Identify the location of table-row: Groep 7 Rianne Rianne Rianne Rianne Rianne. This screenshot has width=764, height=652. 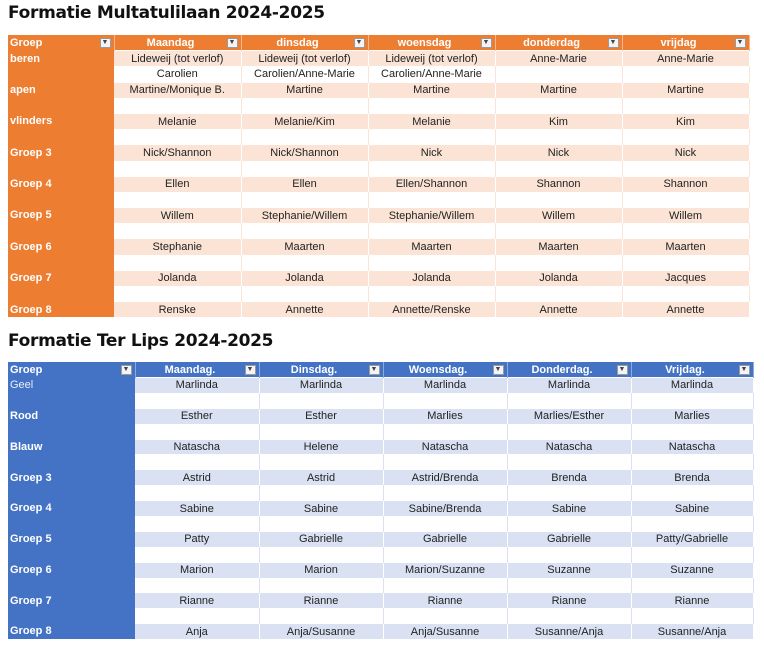
(381, 600).